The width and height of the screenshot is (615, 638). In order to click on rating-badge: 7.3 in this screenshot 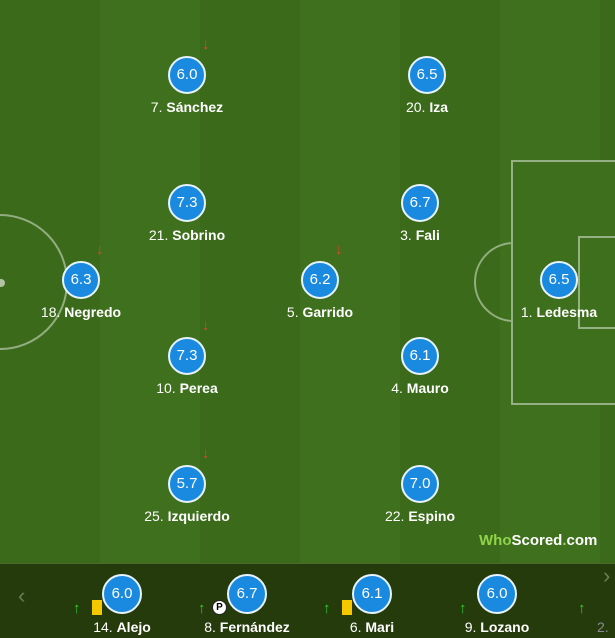, I will do `click(187, 203)`.